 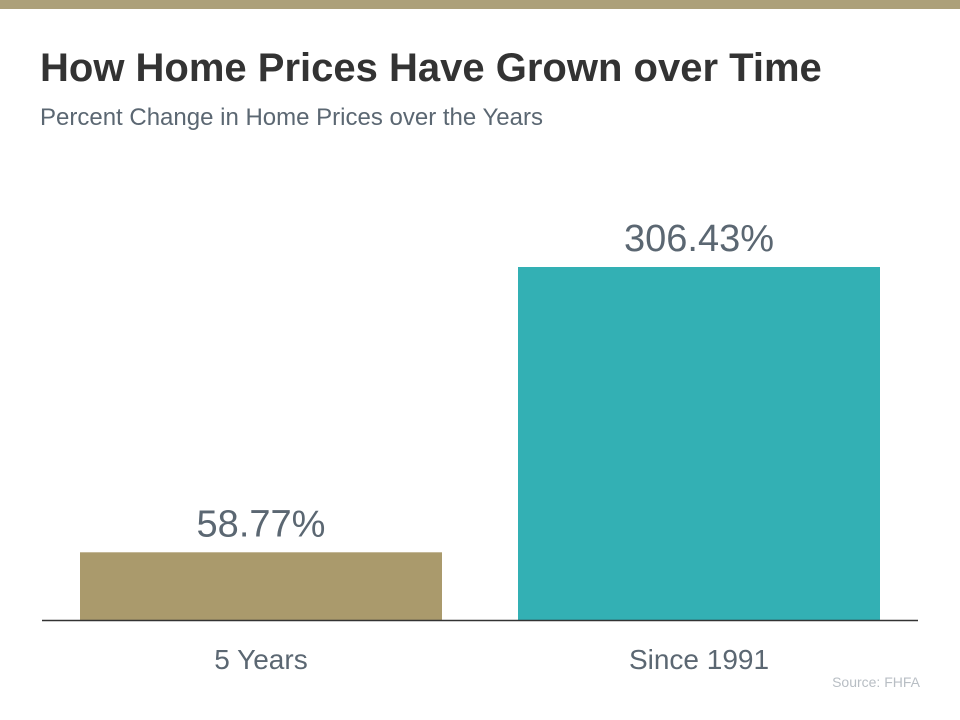 I want to click on category-label-2: Since 1991, so click(x=699, y=659).